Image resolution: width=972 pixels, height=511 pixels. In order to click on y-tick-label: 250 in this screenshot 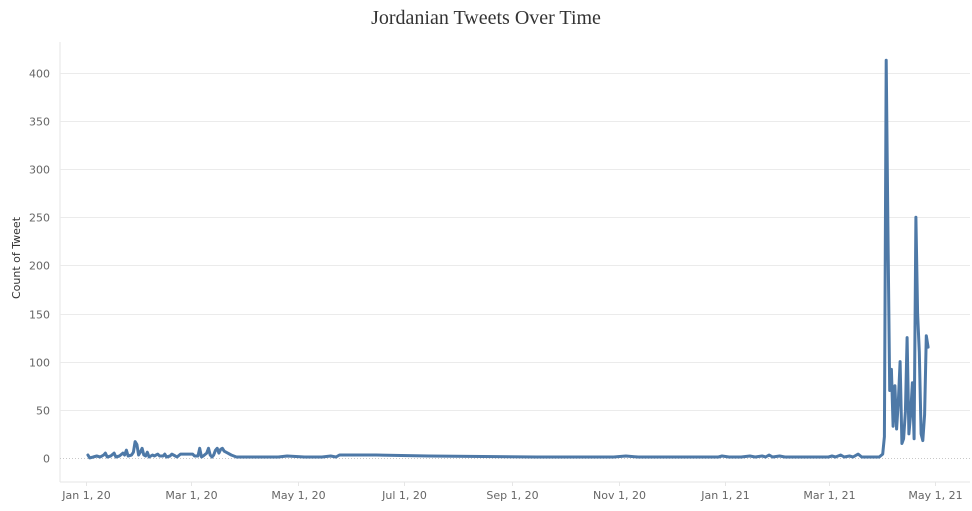, I will do `click(39, 218)`.